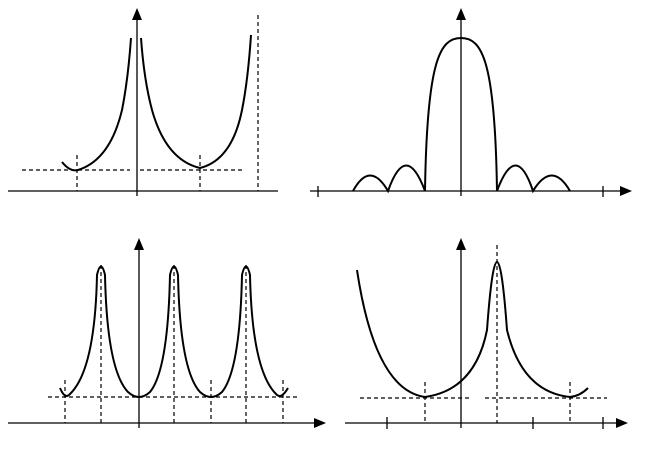 This screenshot has height=463, width=651. What do you see at coordinates (461, 114) in the screenshot?
I see `main-lobe` at bounding box center [461, 114].